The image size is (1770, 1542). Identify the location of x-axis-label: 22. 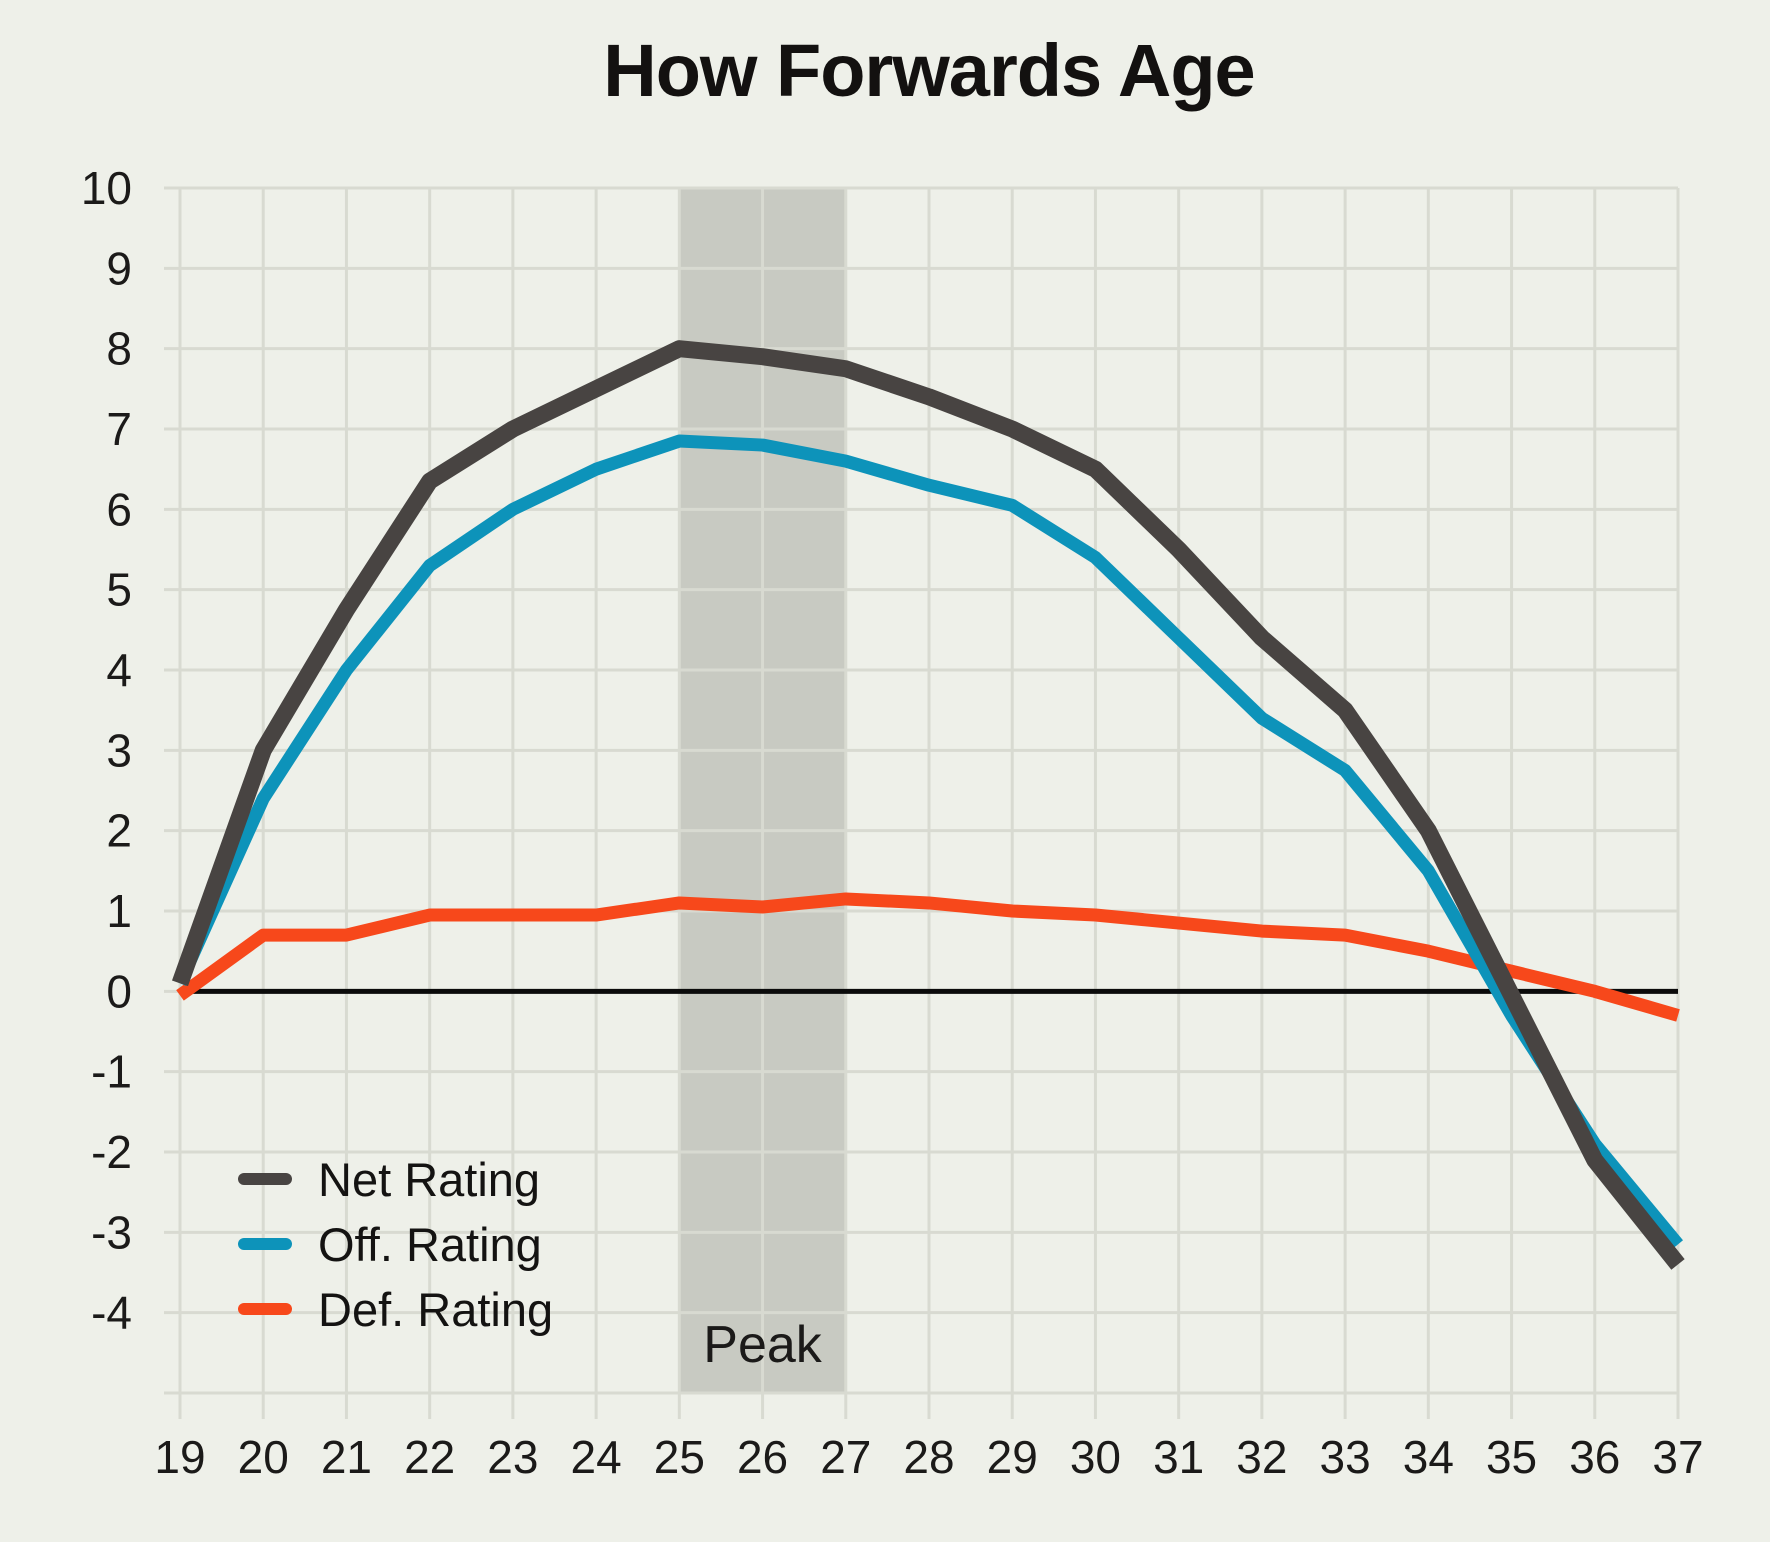
(429, 1457).